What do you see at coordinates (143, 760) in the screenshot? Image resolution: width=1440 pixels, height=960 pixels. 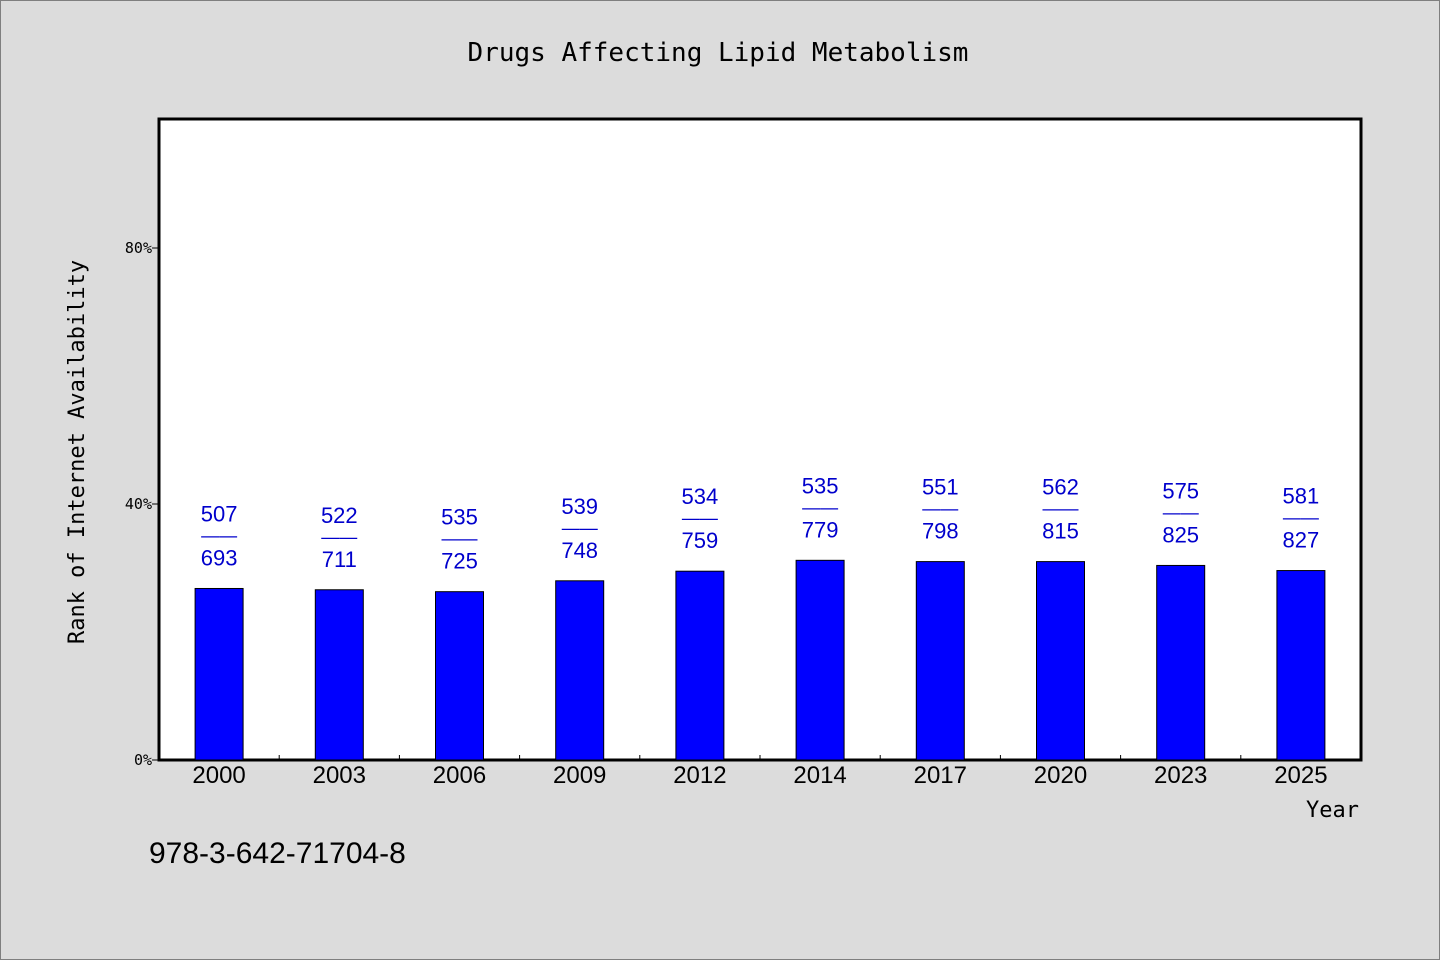 I see `y-tick-label: 0%` at bounding box center [143, 760].